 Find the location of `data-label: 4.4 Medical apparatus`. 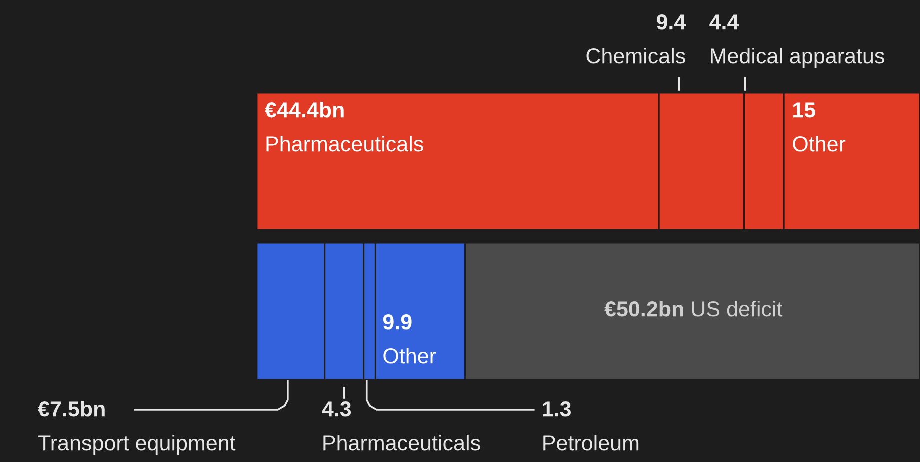

data-label: 4.4 Medical apparatus is located at coordinates (797, 41).